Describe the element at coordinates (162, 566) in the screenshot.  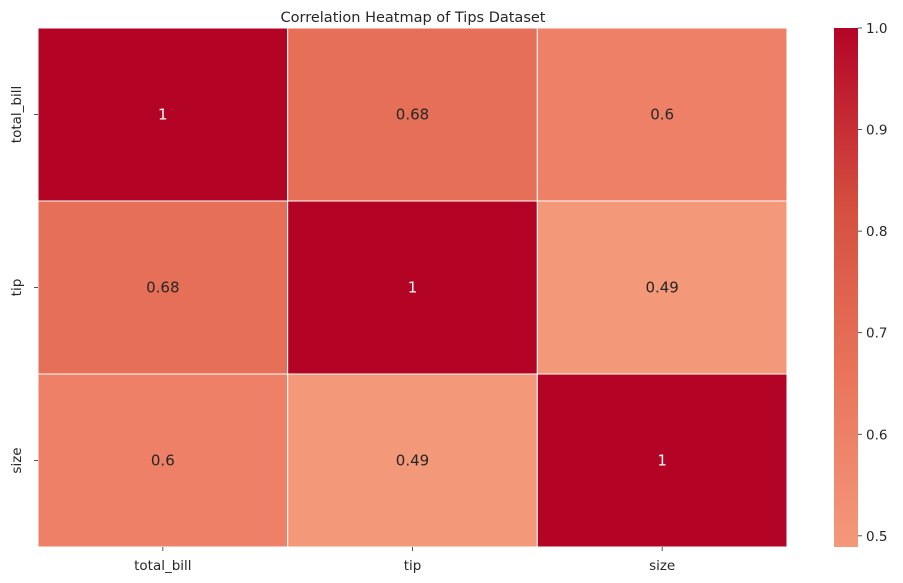
I see `x-tick-label: total_bill` at that location.